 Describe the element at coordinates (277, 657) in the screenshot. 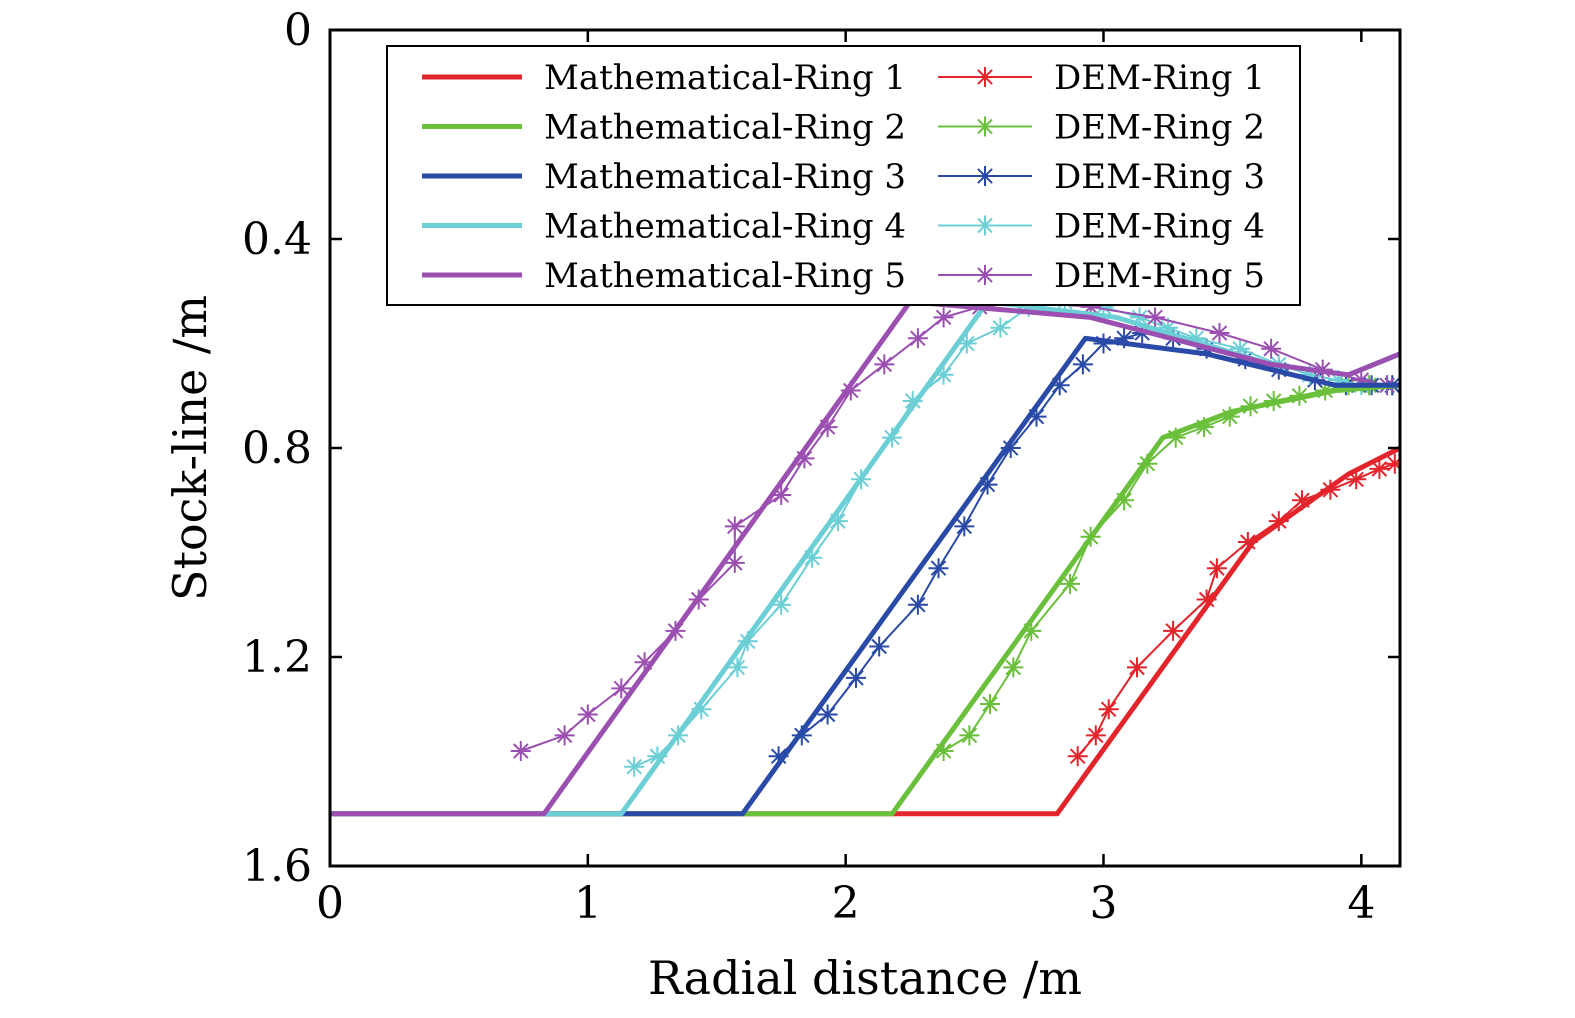

I see `y-tick-label: 1.2` at that location.